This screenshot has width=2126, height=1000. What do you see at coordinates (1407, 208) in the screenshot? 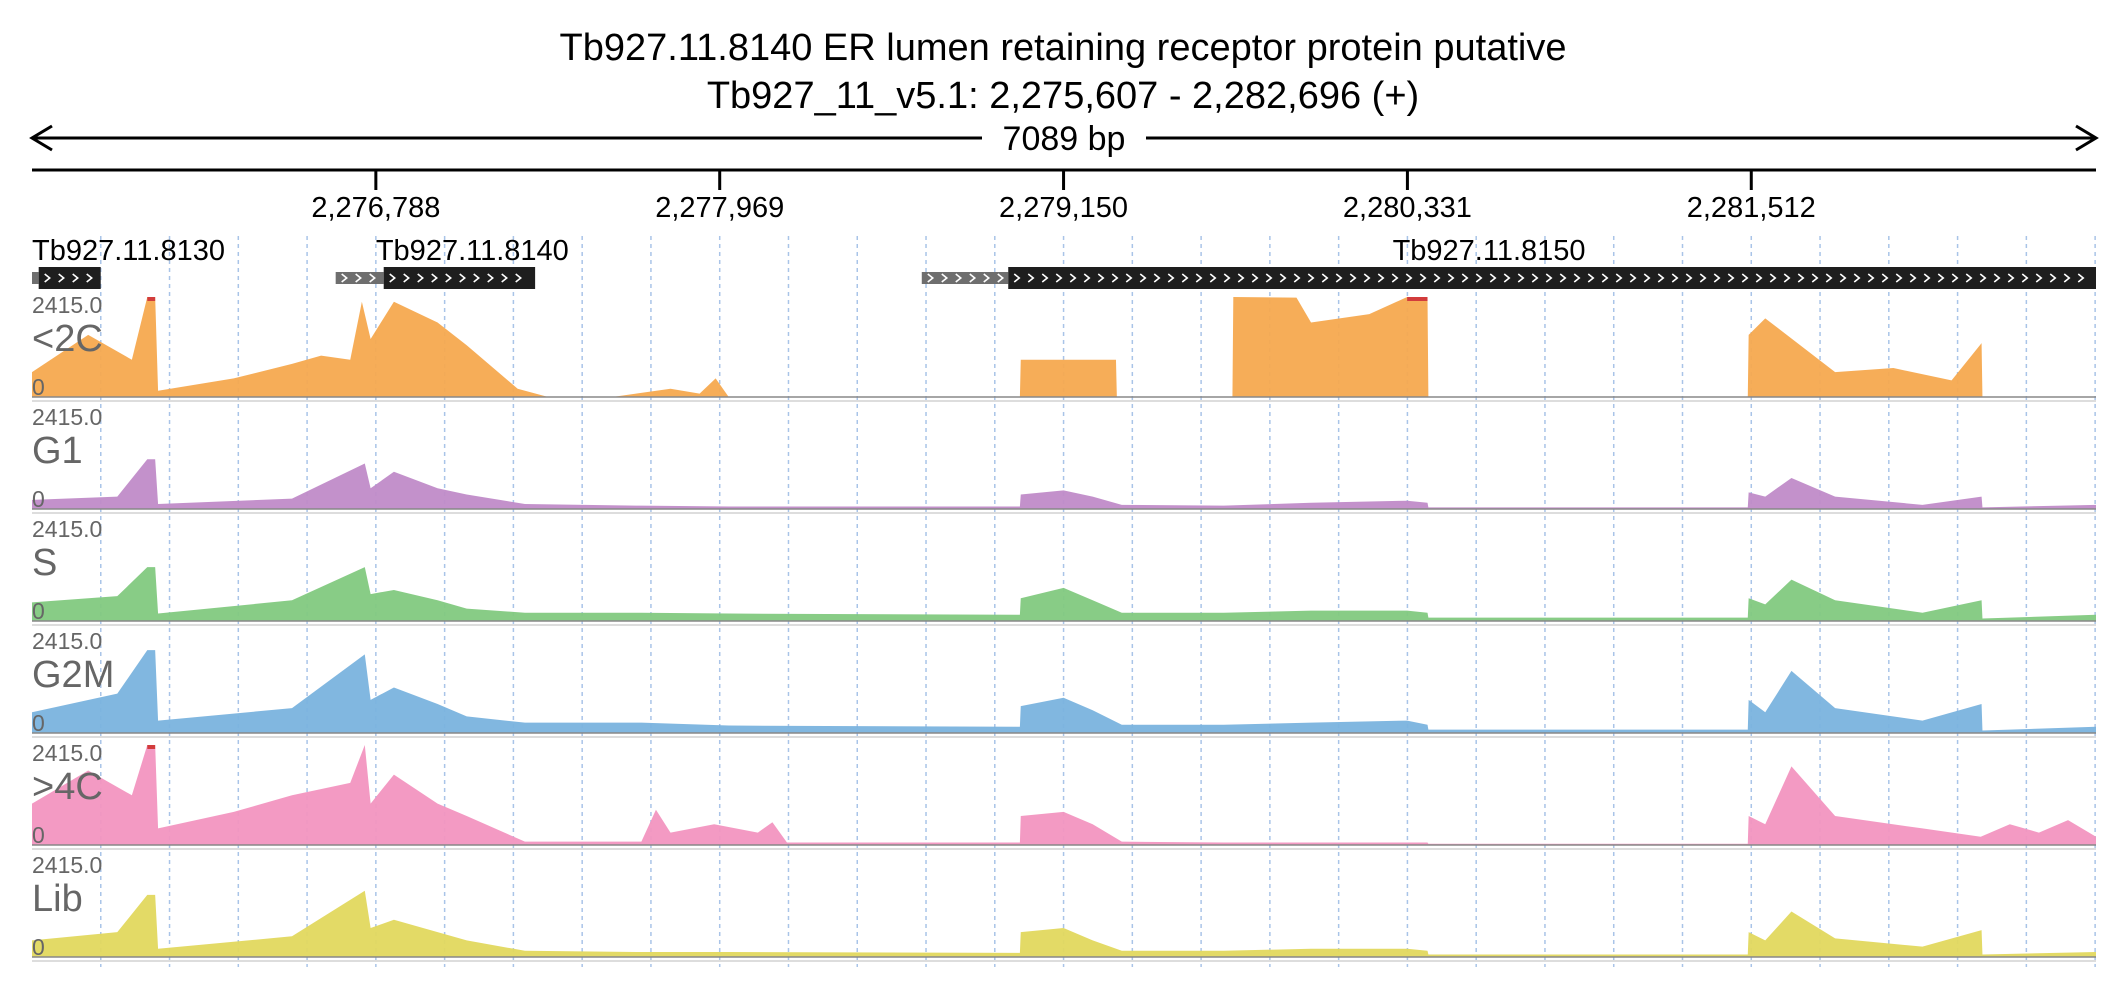
I see `axis-tick-label: 2,280,331` at bounding box center [1407, 208].